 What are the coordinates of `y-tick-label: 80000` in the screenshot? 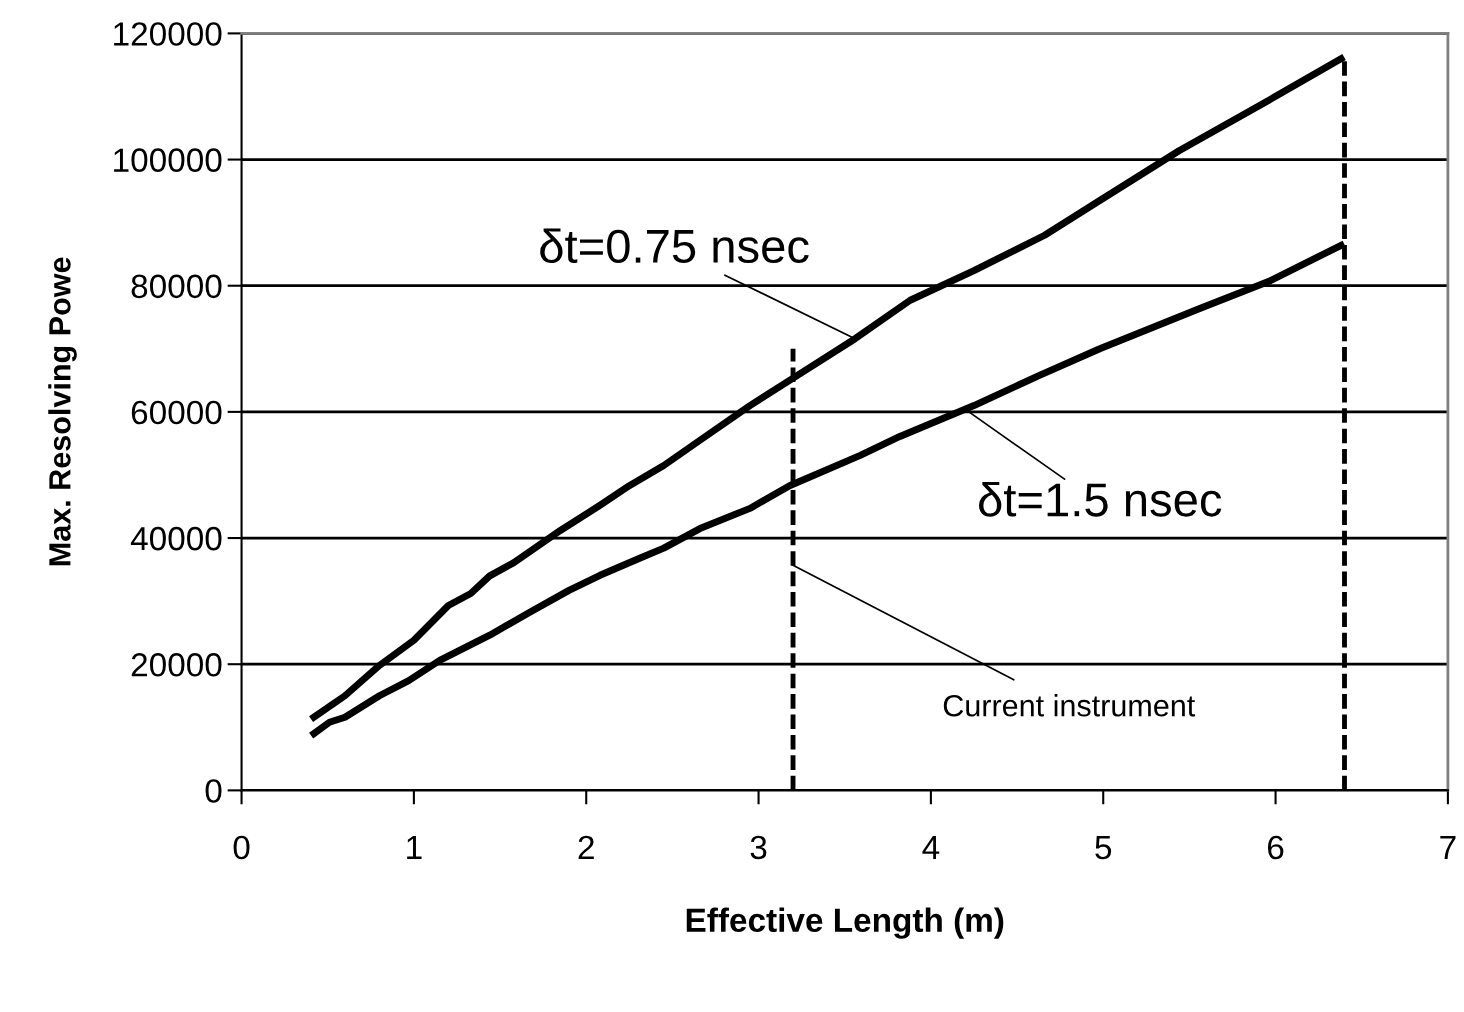 It's located at (176, 286).